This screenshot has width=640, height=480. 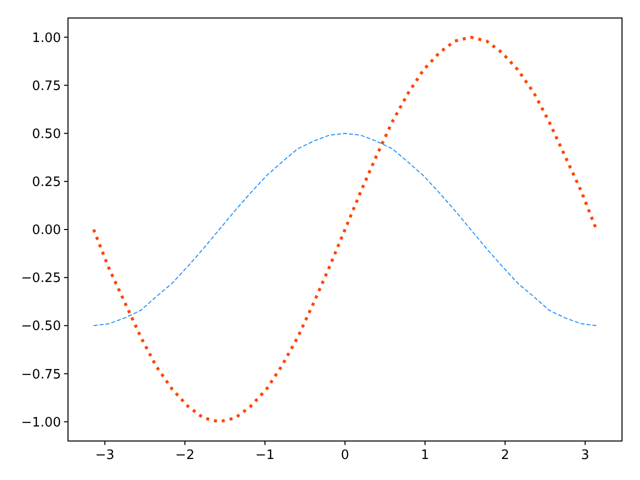 I want to click on y-tick-label: 0.75, so click(x=46, y=86).